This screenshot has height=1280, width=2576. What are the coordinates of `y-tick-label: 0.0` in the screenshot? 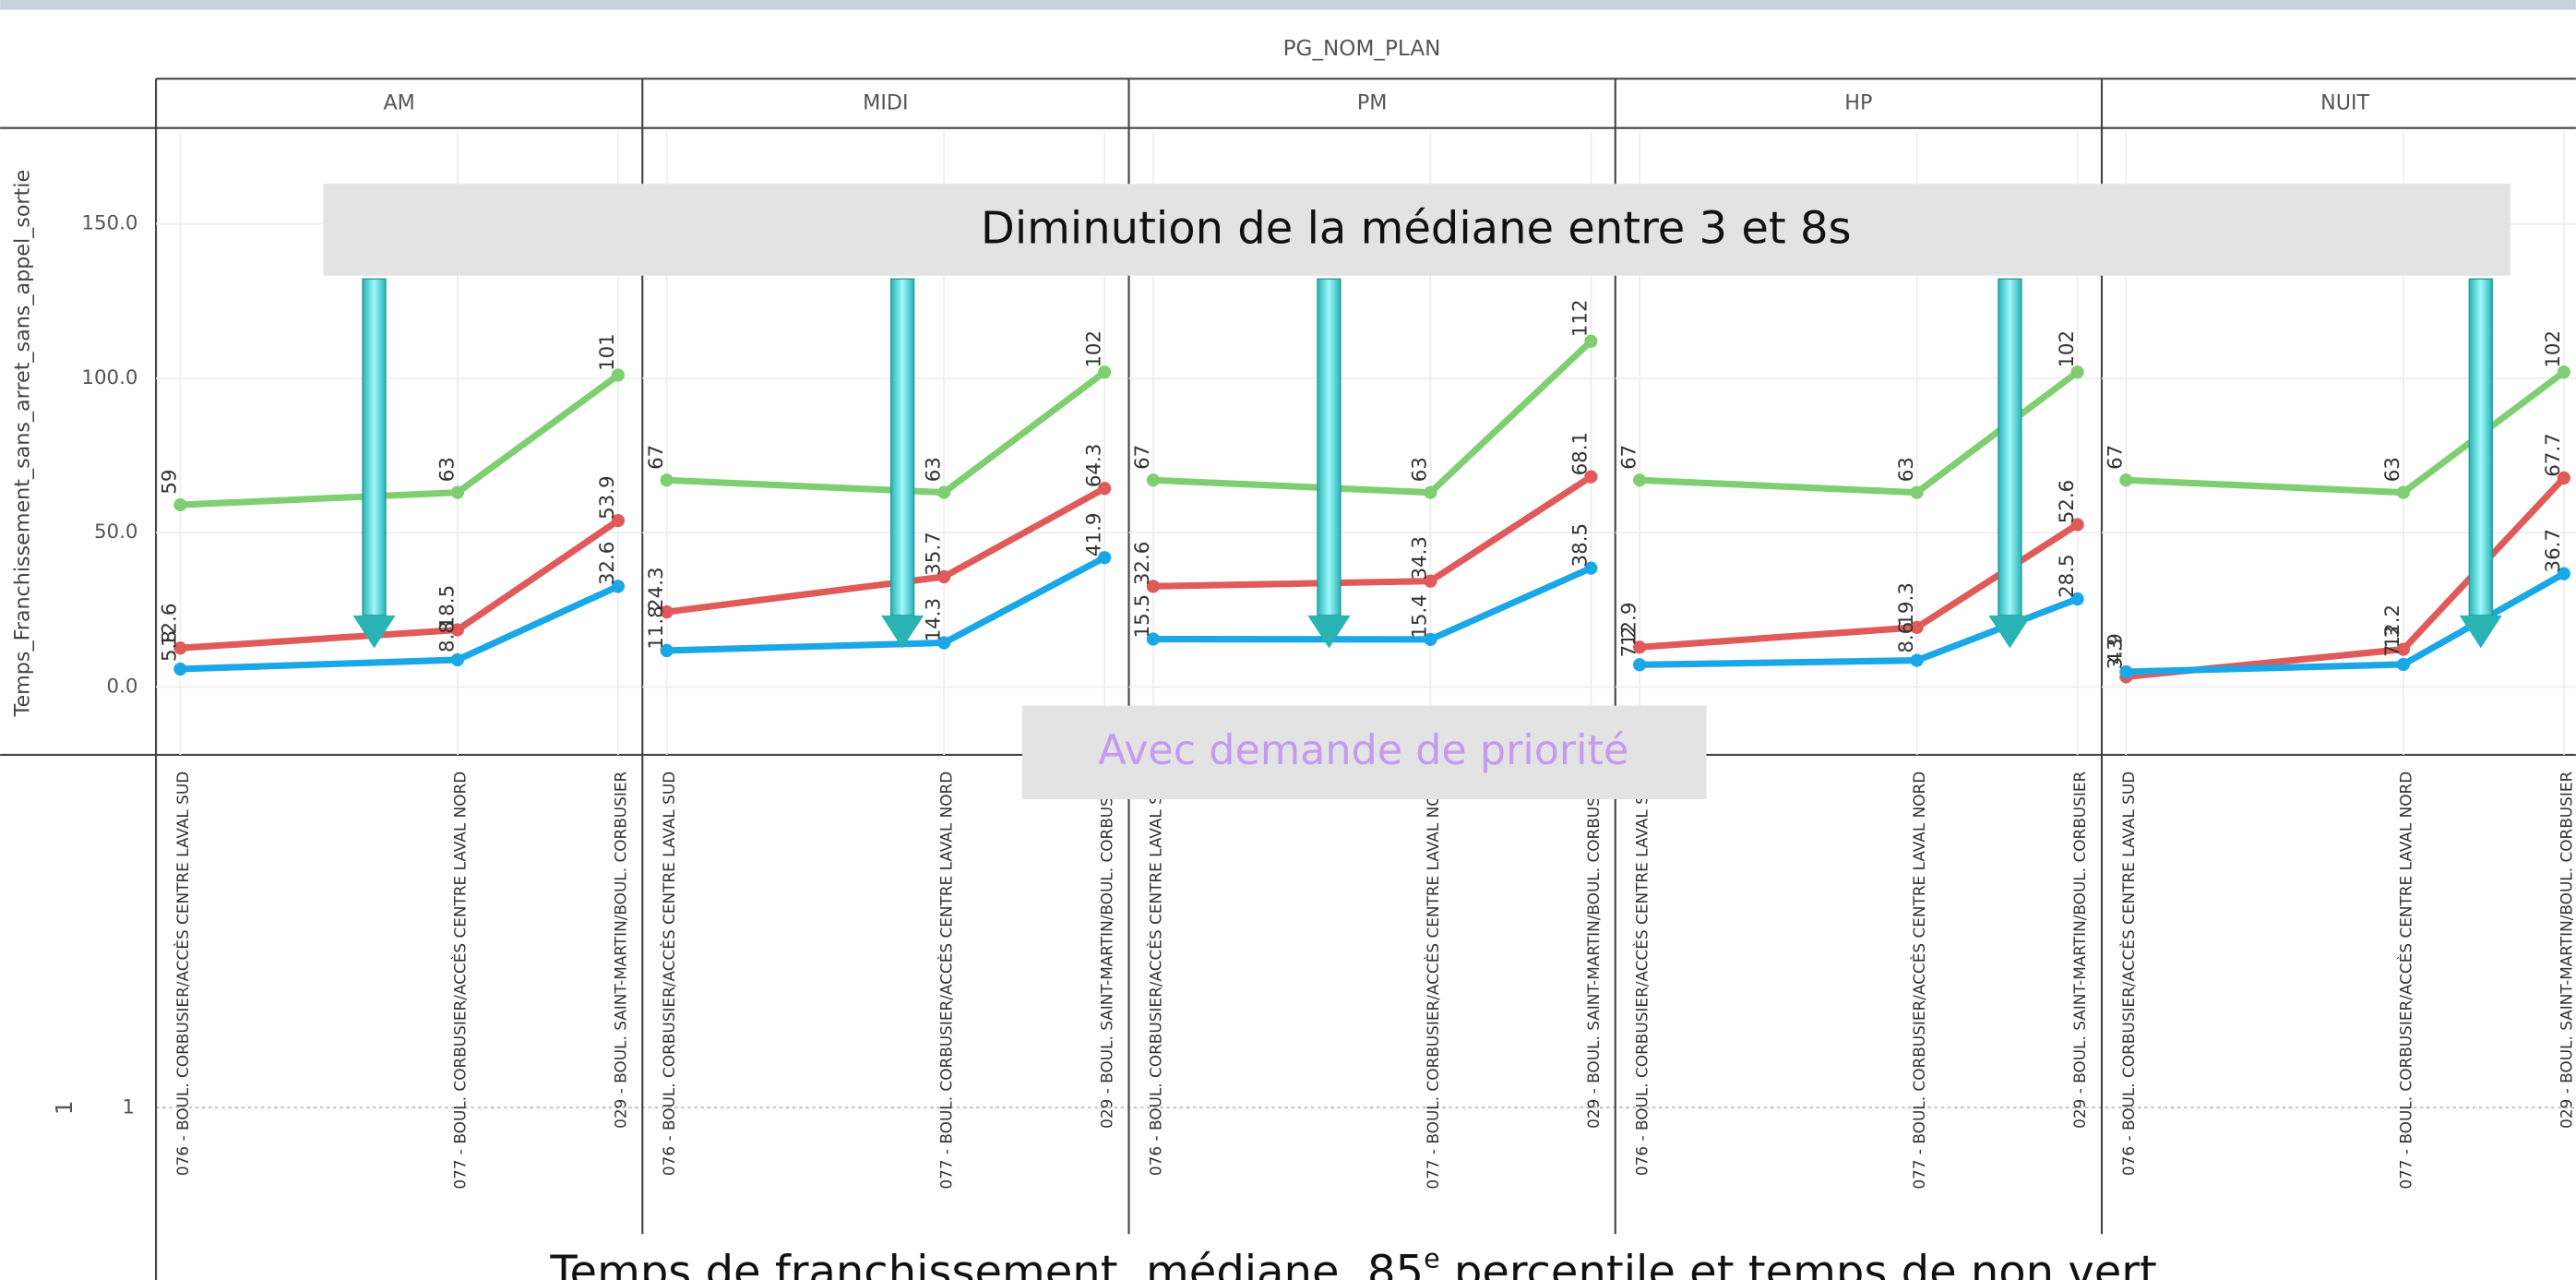 It's located at (122, 686).